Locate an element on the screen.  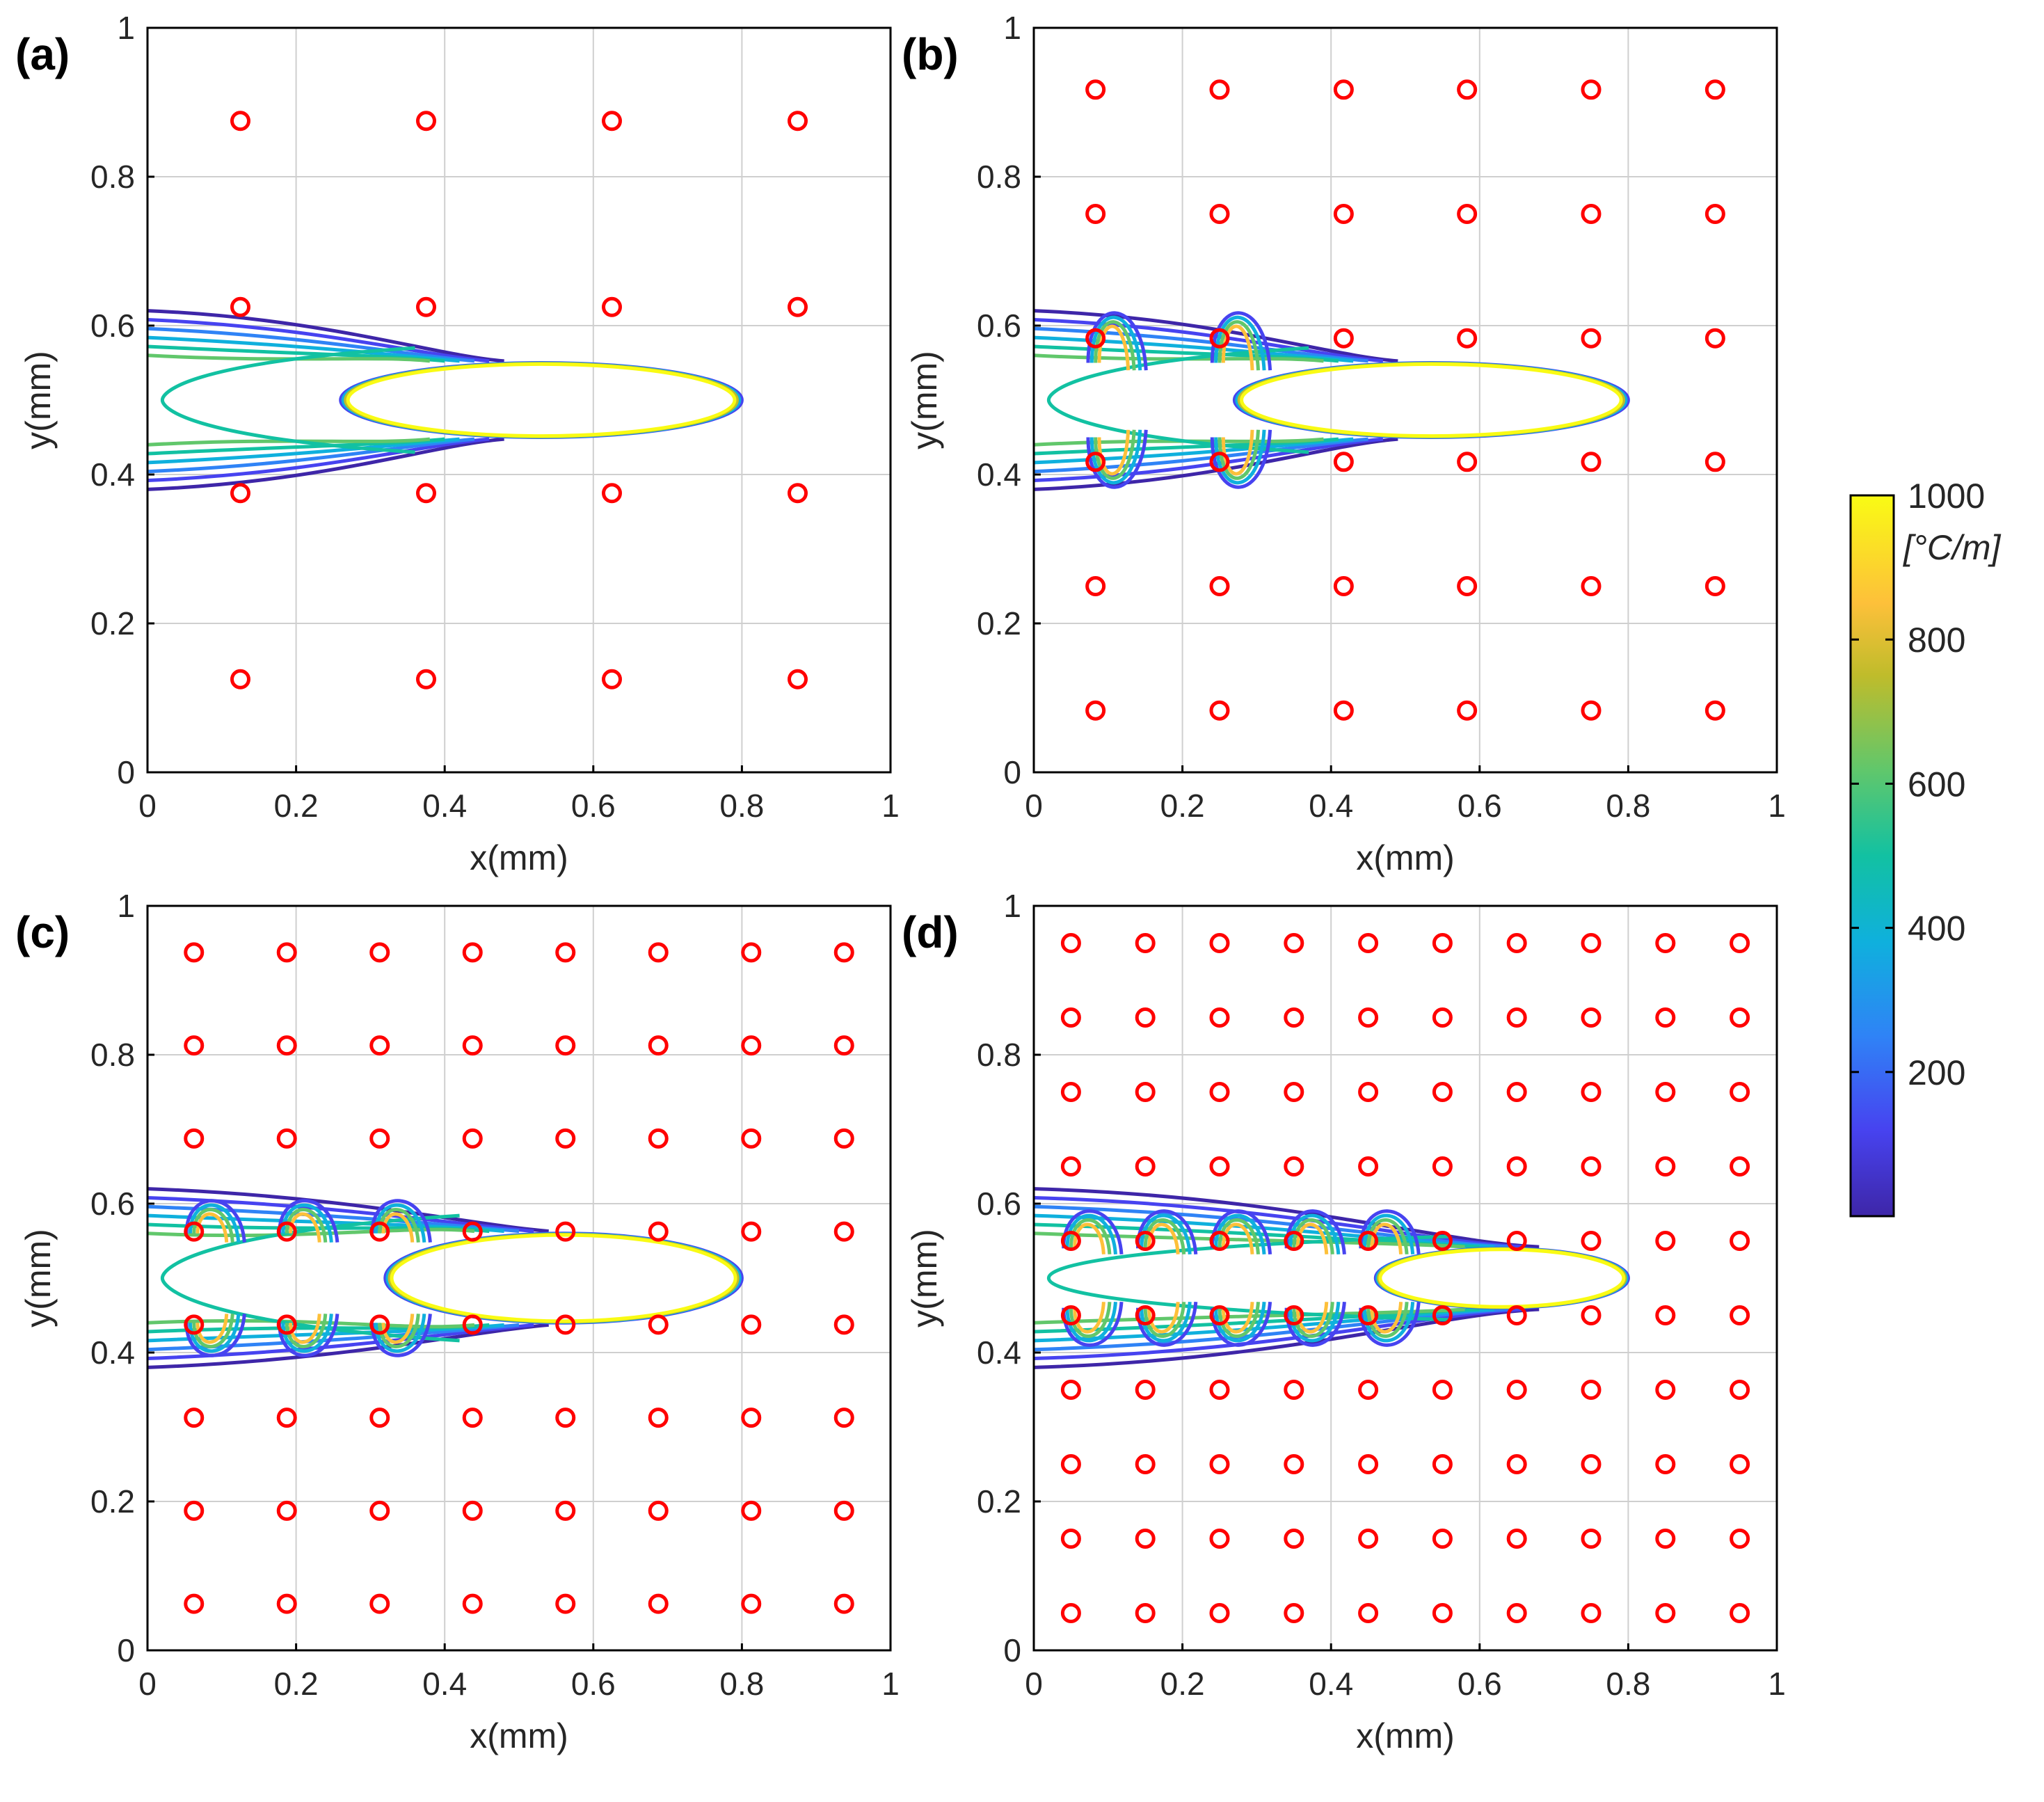
x-tick-label: 0.2 is located at coordinates (296, 806).